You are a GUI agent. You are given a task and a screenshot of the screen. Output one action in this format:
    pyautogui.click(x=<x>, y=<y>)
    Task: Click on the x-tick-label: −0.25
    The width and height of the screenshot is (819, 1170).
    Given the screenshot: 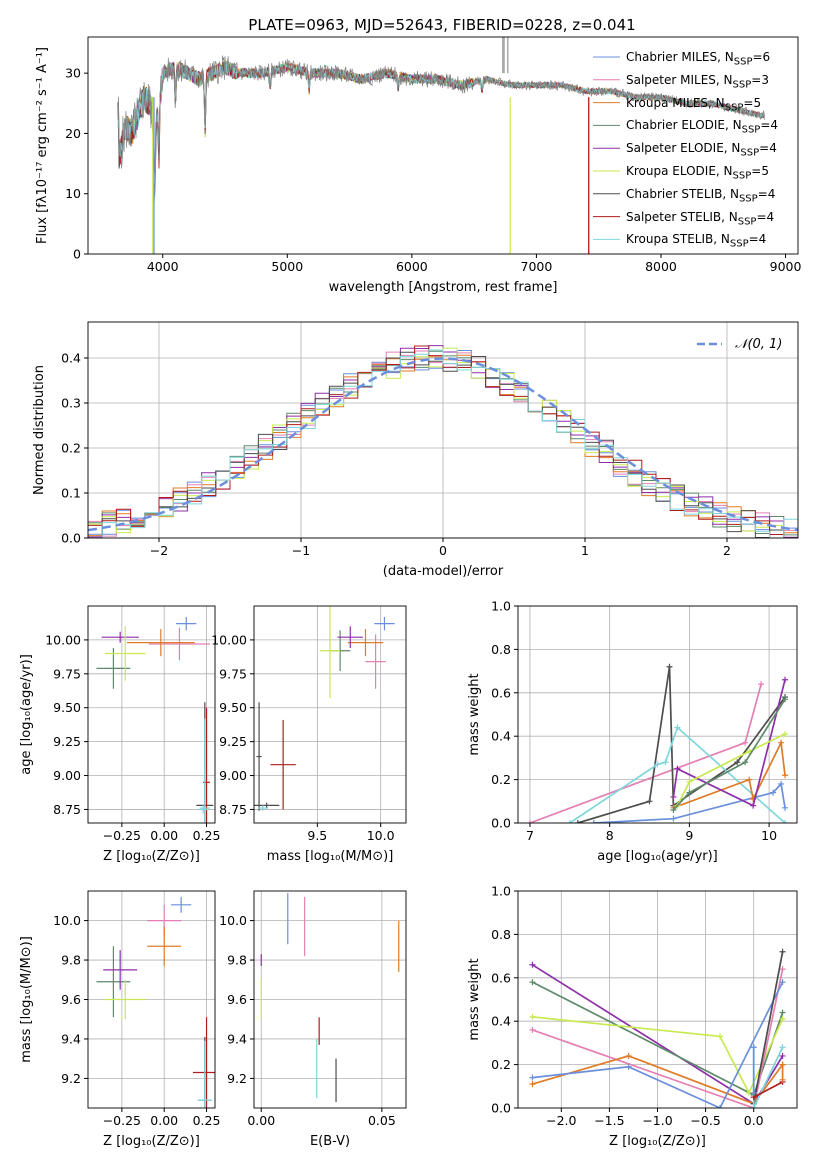 What is the action you would take?
    pyautogui.click(x=122, y=835)
    